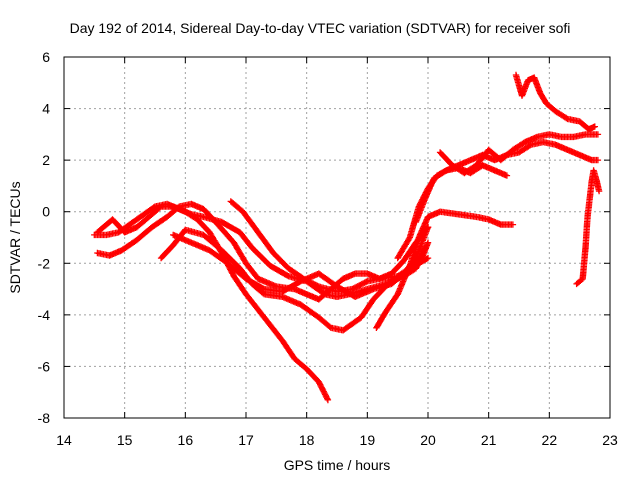 The width and height of the screenshot is (640, 480). Describe the element at coordinates (337, 465) in the screenshot. I see `x-axis-label: GPS time / hours` at that location.